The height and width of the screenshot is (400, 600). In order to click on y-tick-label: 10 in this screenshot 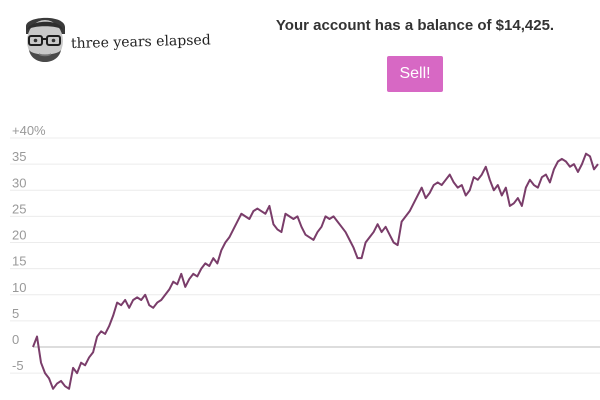, I will do `click(19, 287)`.